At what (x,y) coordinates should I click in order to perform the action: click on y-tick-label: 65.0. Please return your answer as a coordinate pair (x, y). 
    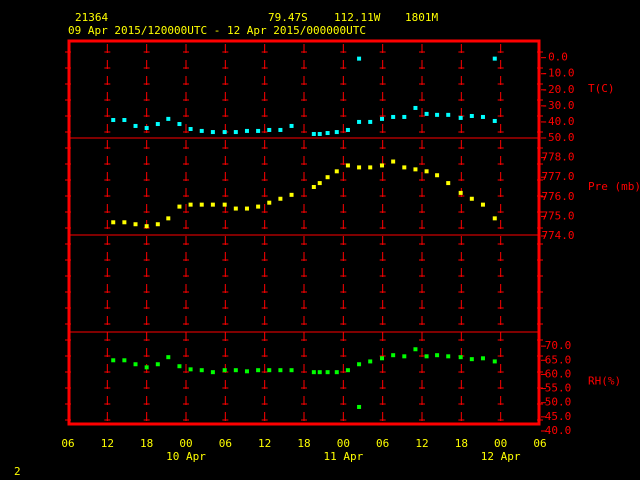
    Looking at the image, I should click on (558, 359).